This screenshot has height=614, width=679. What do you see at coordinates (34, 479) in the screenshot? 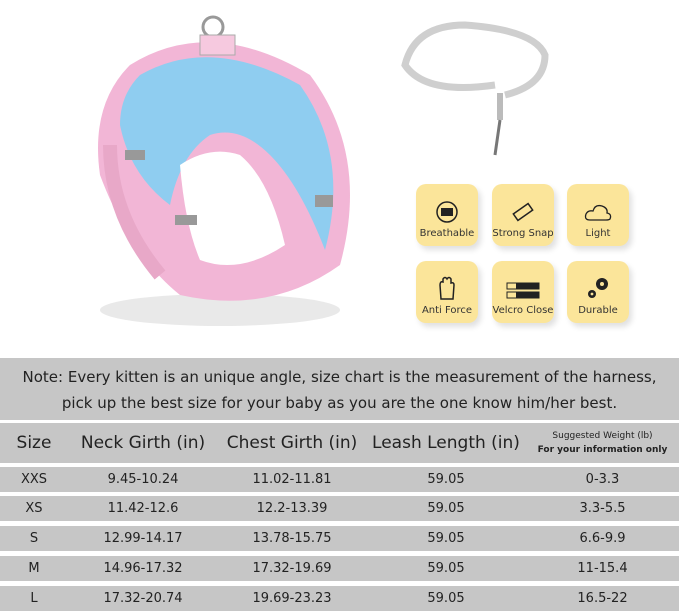
I see `table-cell: XXS` at bounding box center [34, 479].